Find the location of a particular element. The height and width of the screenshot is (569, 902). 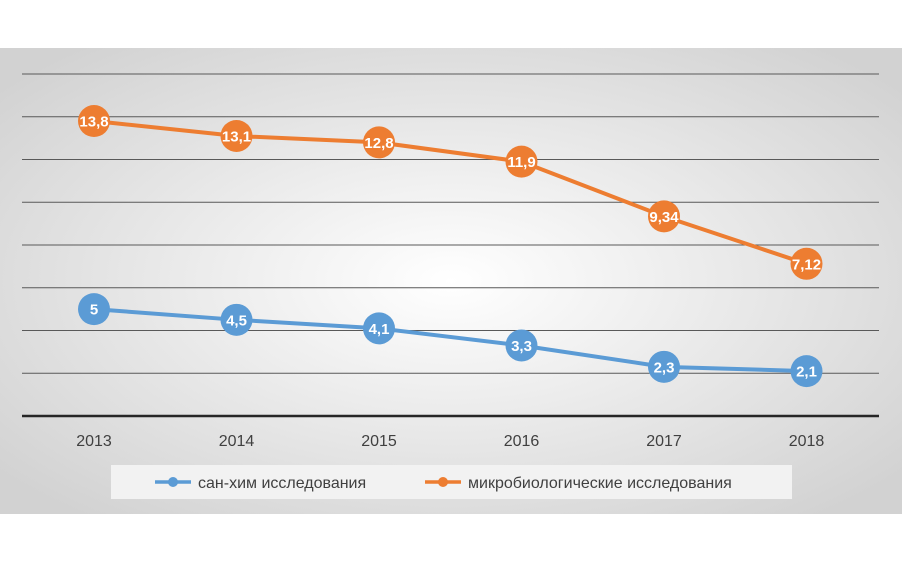

series: 5 4,5 4,1 3,3 2,3 2,1 is located at coordinates (450, 340).